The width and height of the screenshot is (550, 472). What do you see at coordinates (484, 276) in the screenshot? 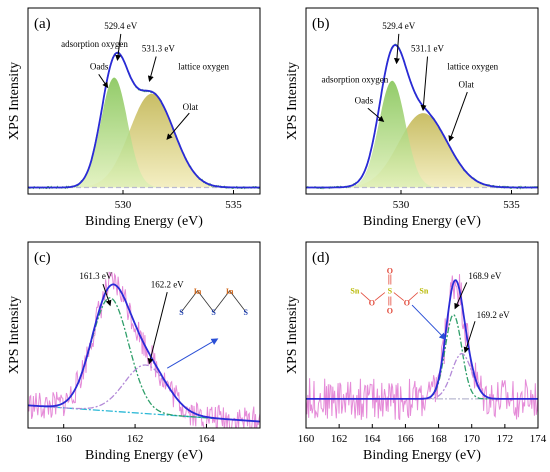
I see `annotation-label: 168.9 eV` at bounding box center [484, 276].